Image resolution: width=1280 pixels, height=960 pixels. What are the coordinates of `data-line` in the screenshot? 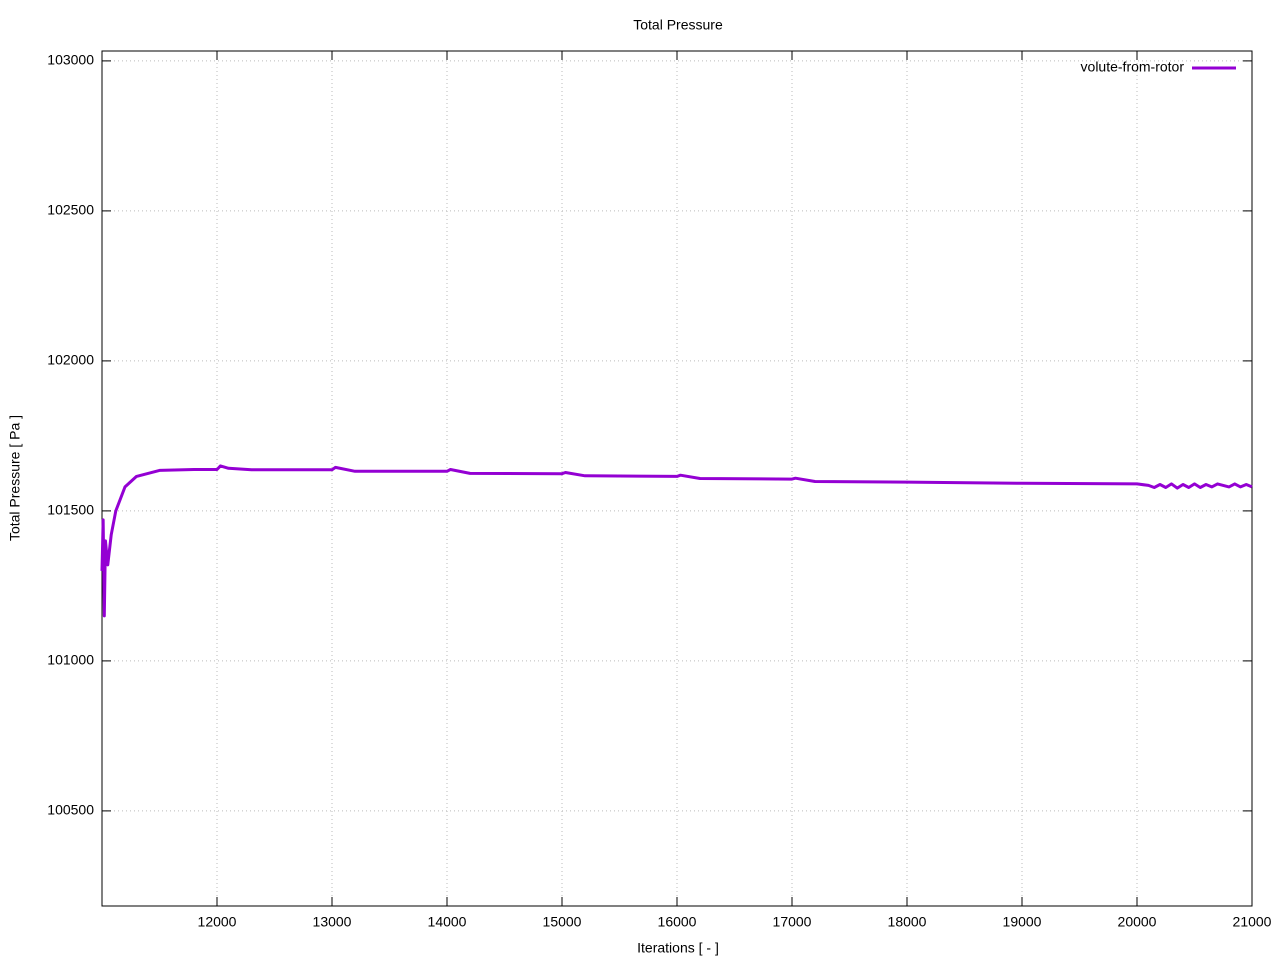 It's located at (676, 541).